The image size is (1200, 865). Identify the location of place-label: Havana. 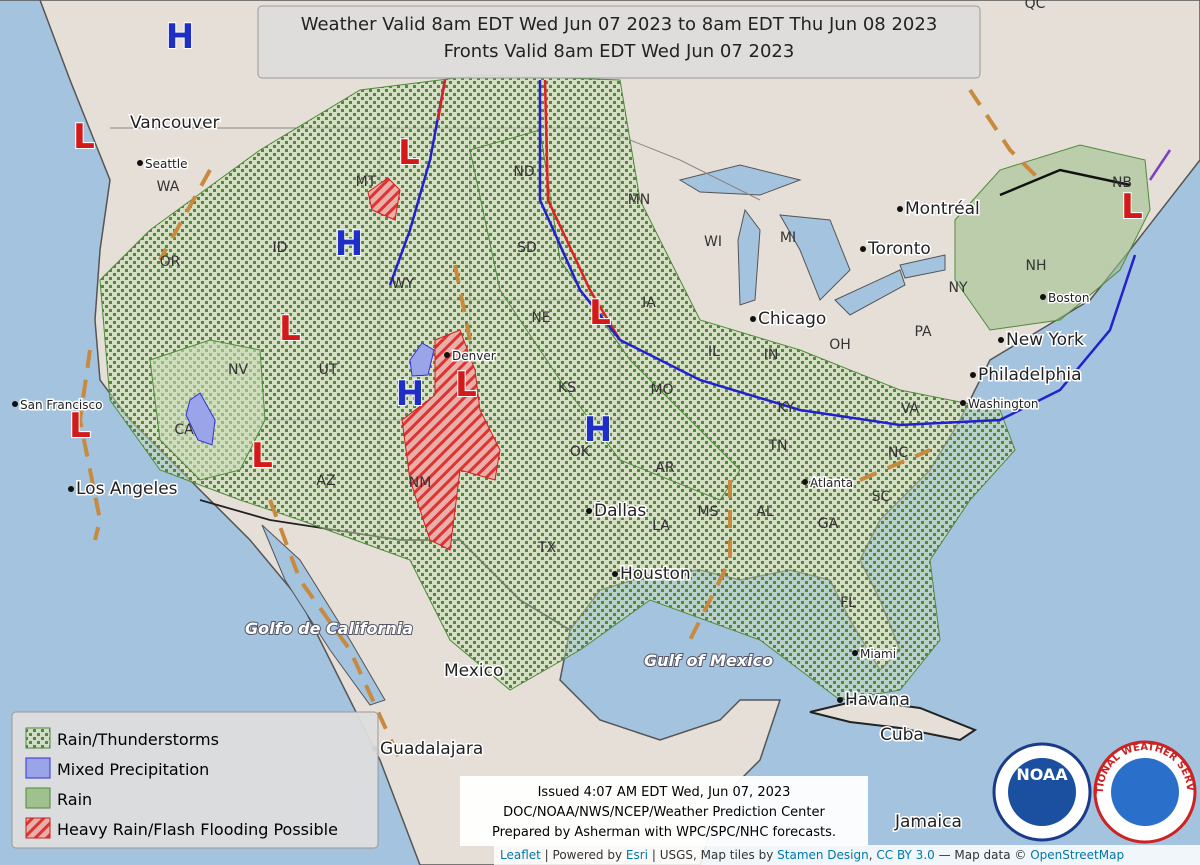
(877, 700).